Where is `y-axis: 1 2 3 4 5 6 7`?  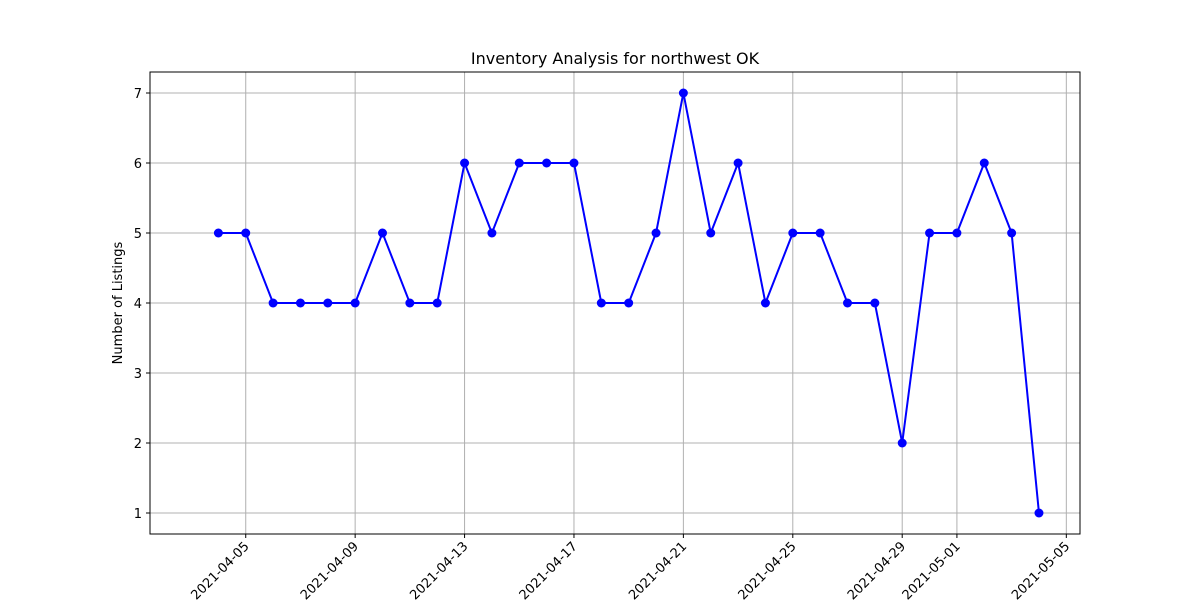
y-axis: 1 2 3 4 5 6 7 is located at coordinates (142, 304).